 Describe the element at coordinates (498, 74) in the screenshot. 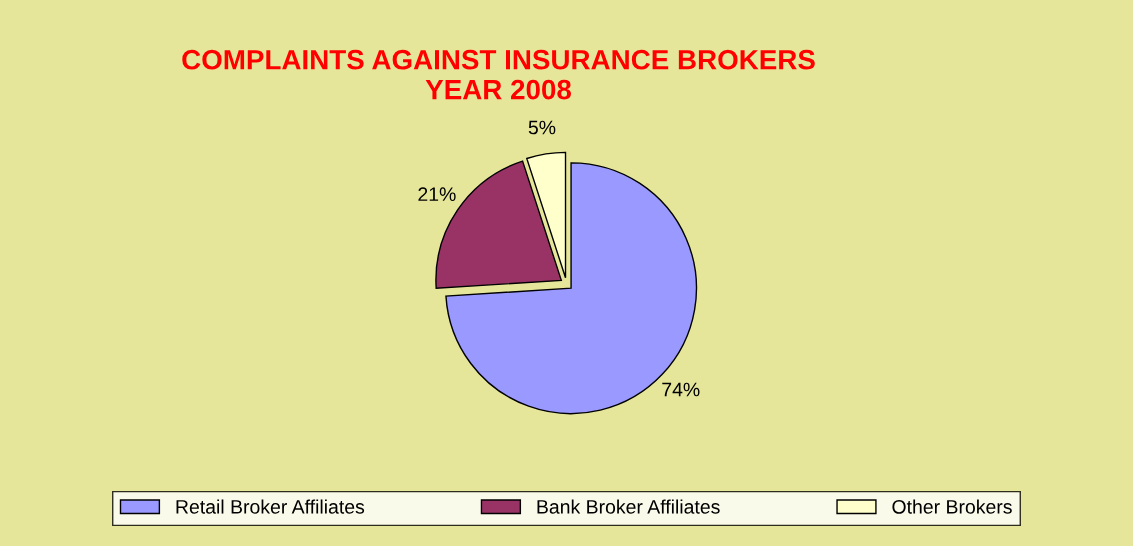

I see `chart-title: COMPLAINTS AGAINST INSURANCE BROKERS YEAR 2008` at that location.